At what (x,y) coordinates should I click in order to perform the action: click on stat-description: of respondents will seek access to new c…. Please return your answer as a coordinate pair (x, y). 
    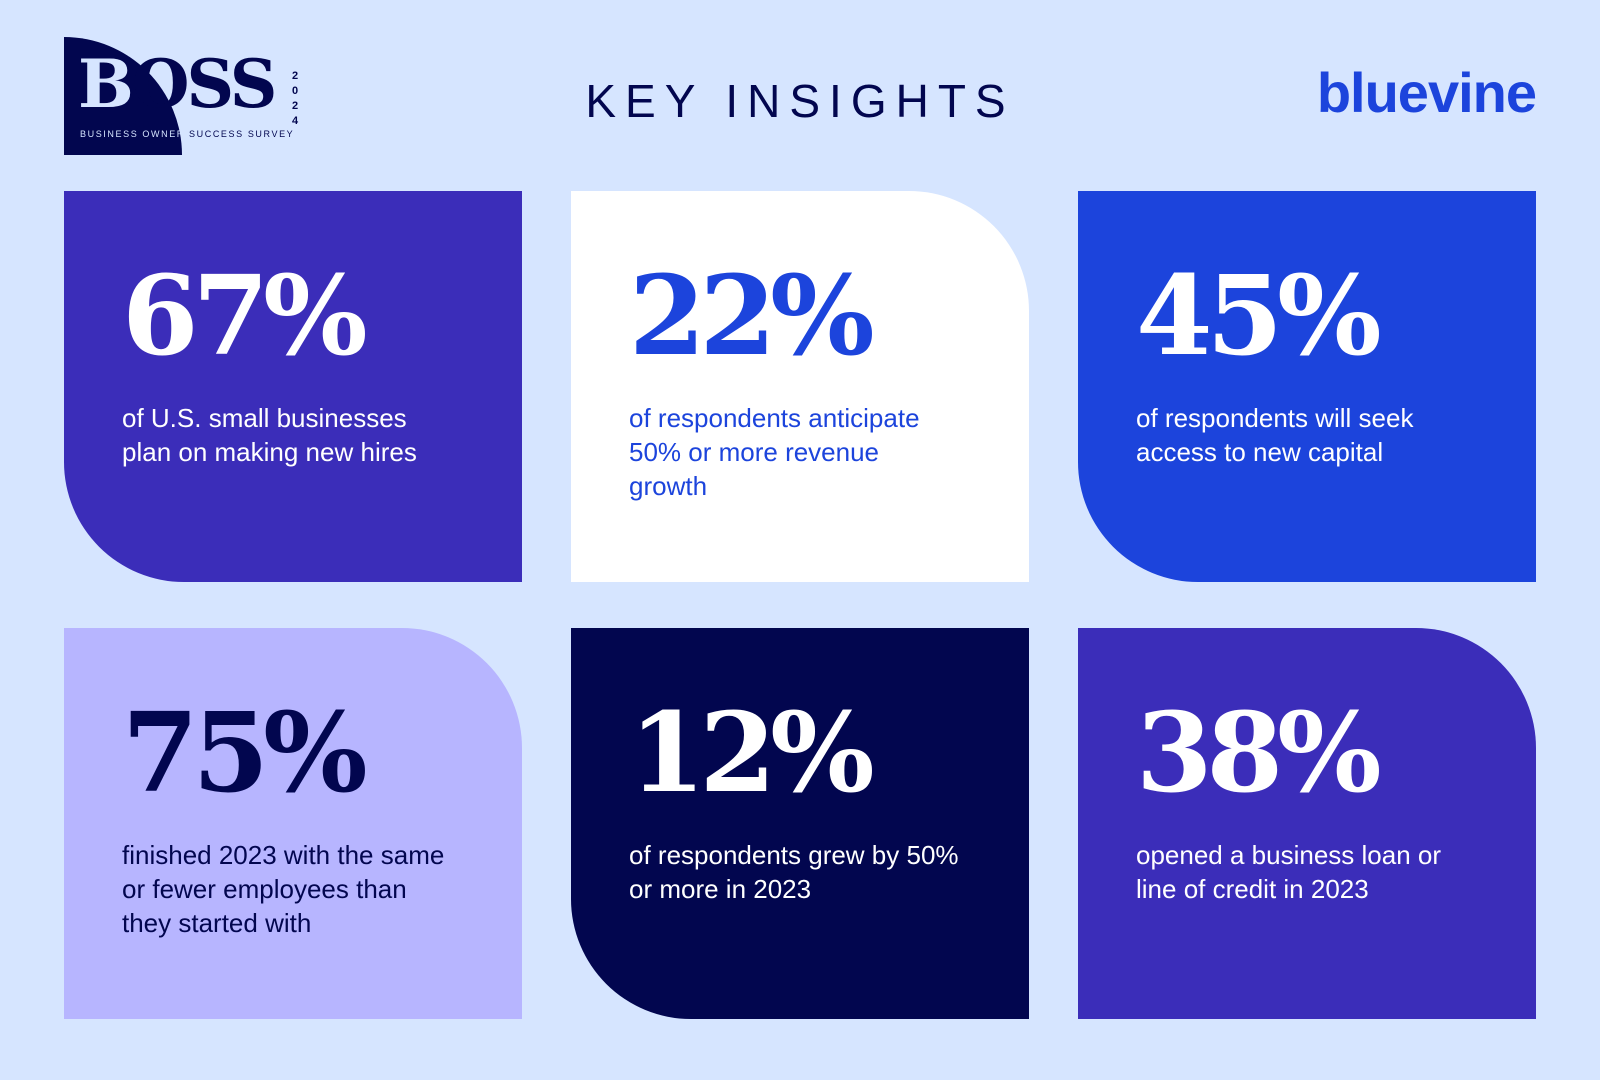
    Looking at the image, I should click on (1275, 435).